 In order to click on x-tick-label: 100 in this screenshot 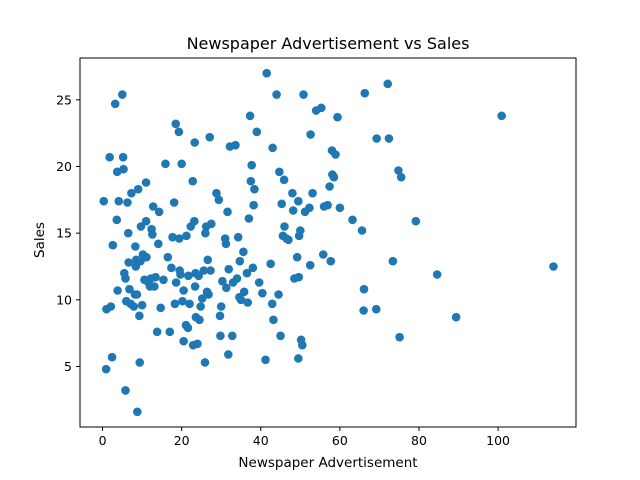, I will do `click(498, 440)`.